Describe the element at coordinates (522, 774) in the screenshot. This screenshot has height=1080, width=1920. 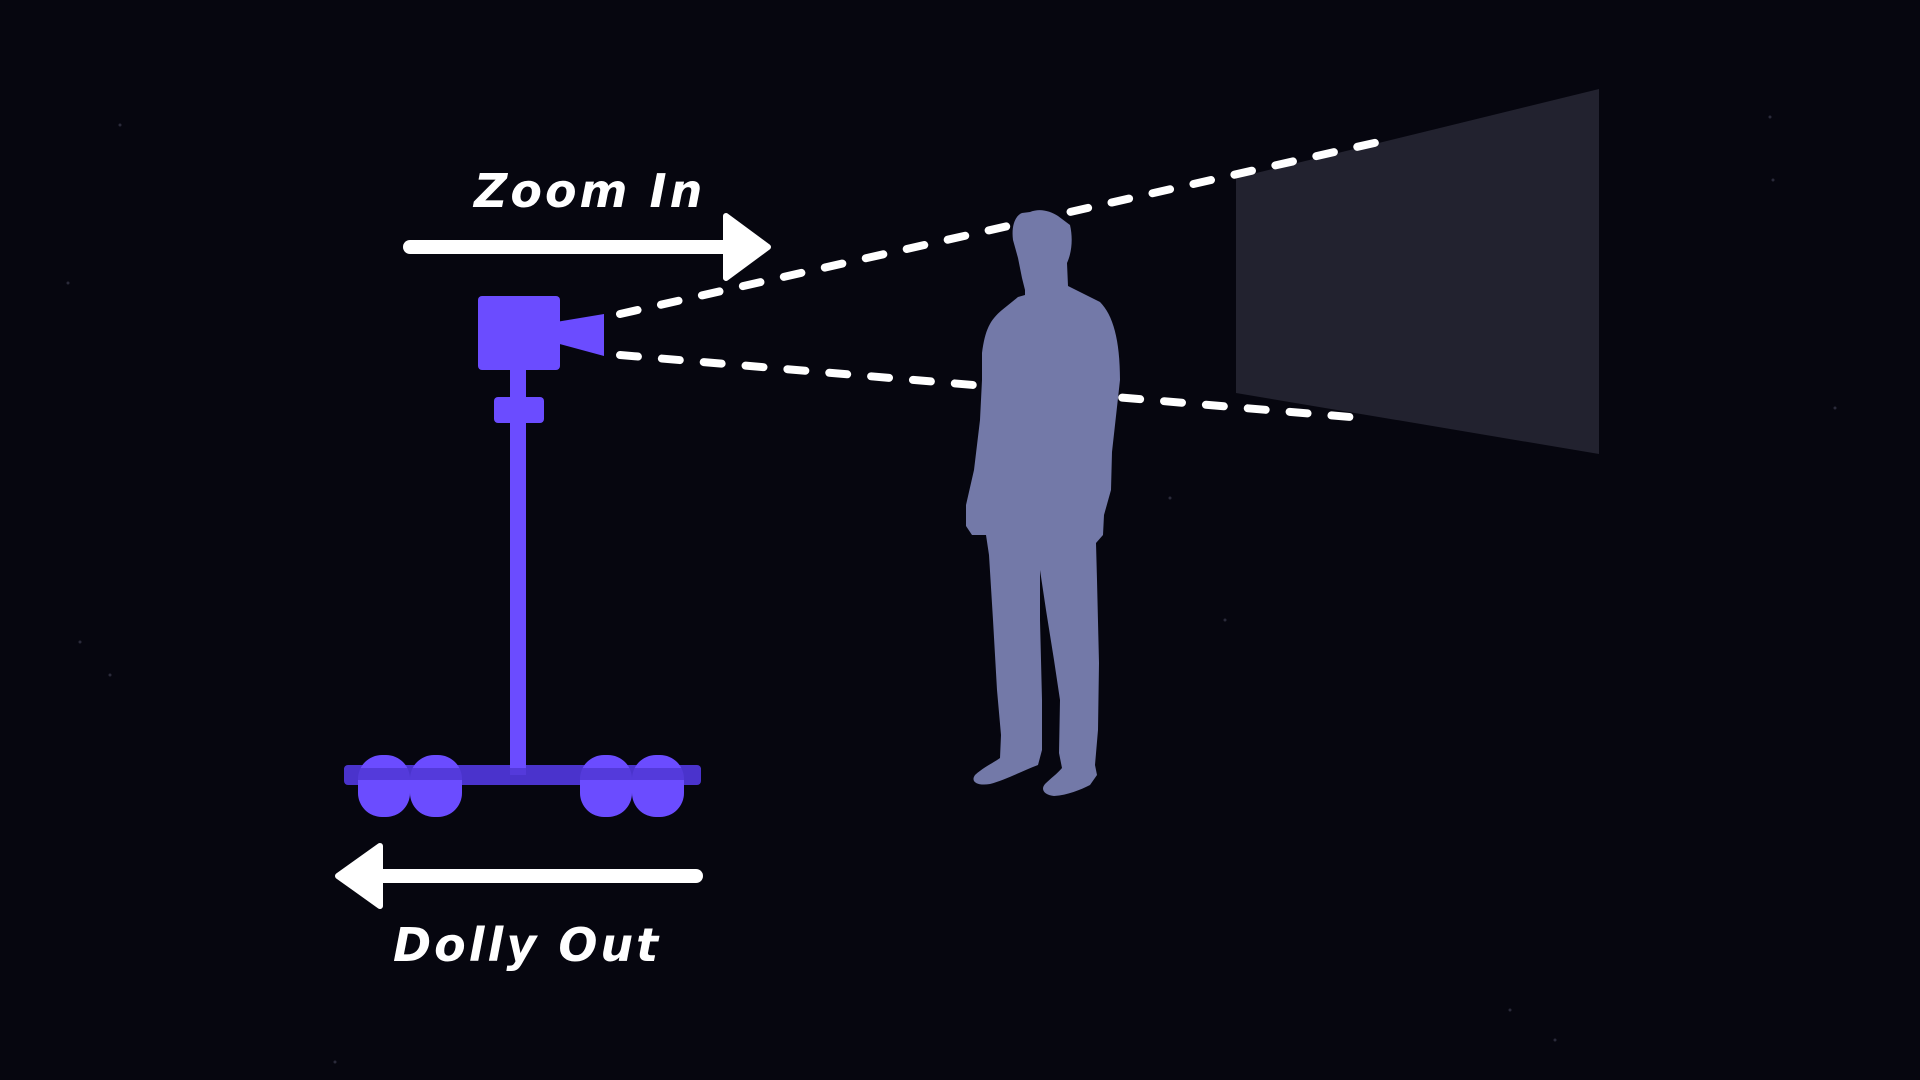
I see `dolly-track-overlay` at that location.